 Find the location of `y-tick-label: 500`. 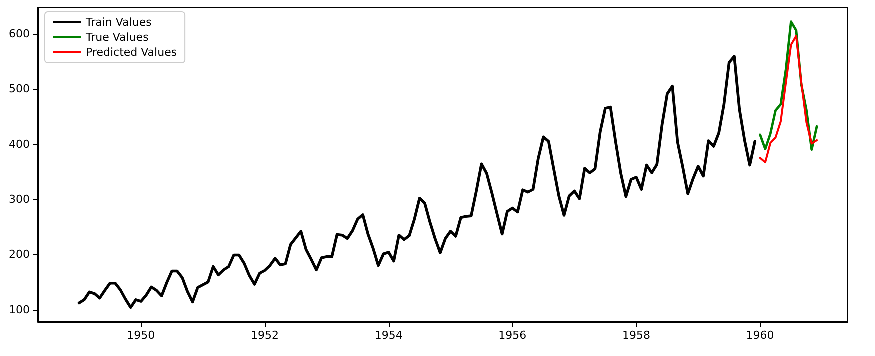

y-tick-label: 500 is located at coordinates (19, 89).